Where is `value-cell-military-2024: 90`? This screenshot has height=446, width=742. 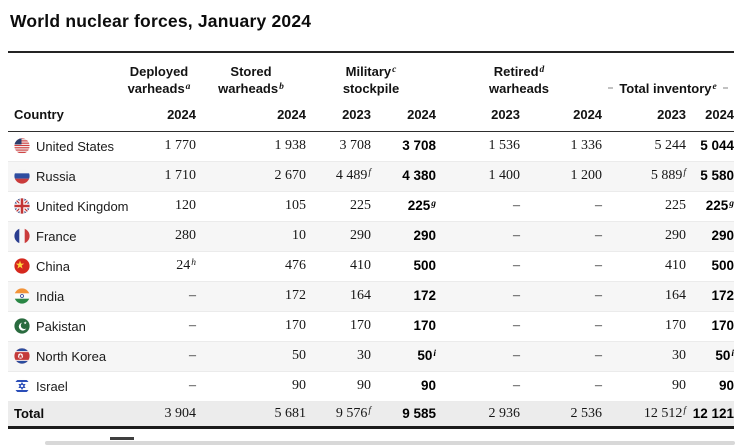
value-cell-military-2024: 90 is located at coordinates (428, 385).